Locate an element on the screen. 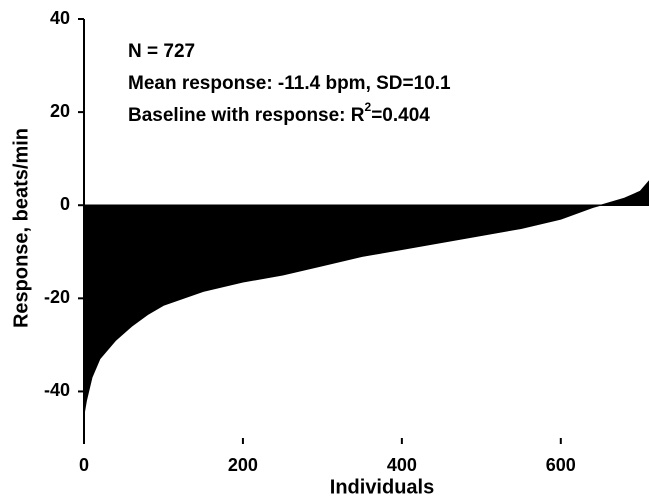 This screenshot has height=500, width=649. y-tick-label: -20 is located at coordinates (57, 297).